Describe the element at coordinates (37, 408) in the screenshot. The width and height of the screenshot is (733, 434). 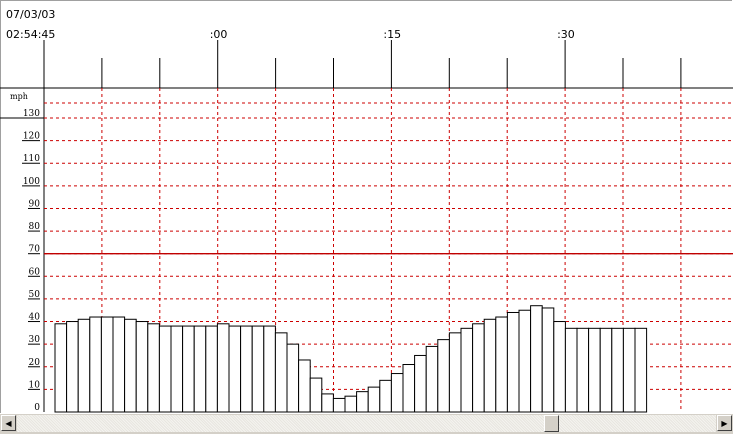
I see `y-tick-label: 0` at that location.